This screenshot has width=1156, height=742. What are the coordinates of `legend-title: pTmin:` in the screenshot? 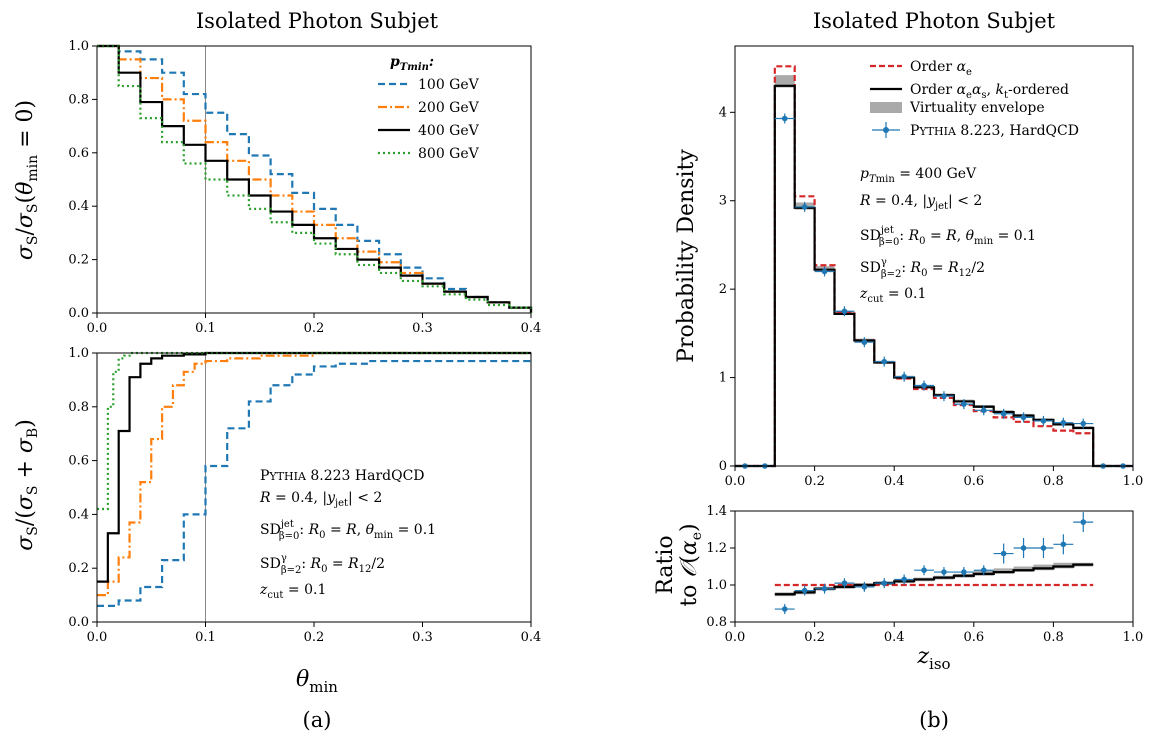 It's located at (412, 63).